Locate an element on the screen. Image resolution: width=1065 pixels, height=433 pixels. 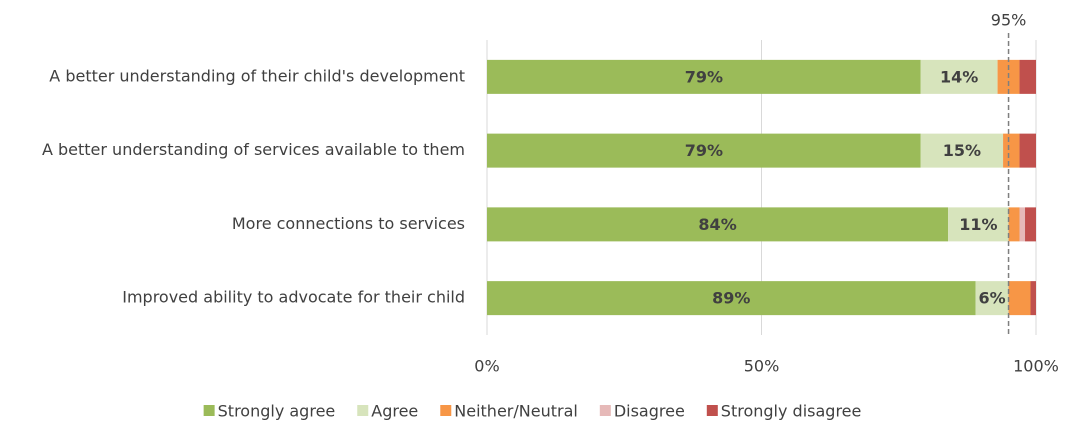
legend-label: Agree is located at coordinates (394, 411).